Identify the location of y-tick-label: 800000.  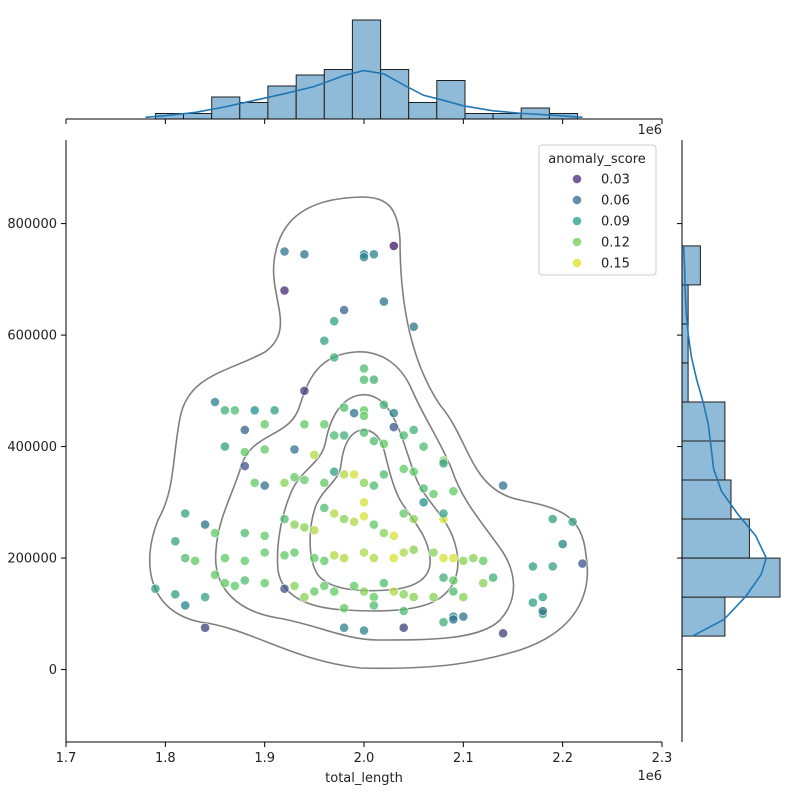
(32, 224).